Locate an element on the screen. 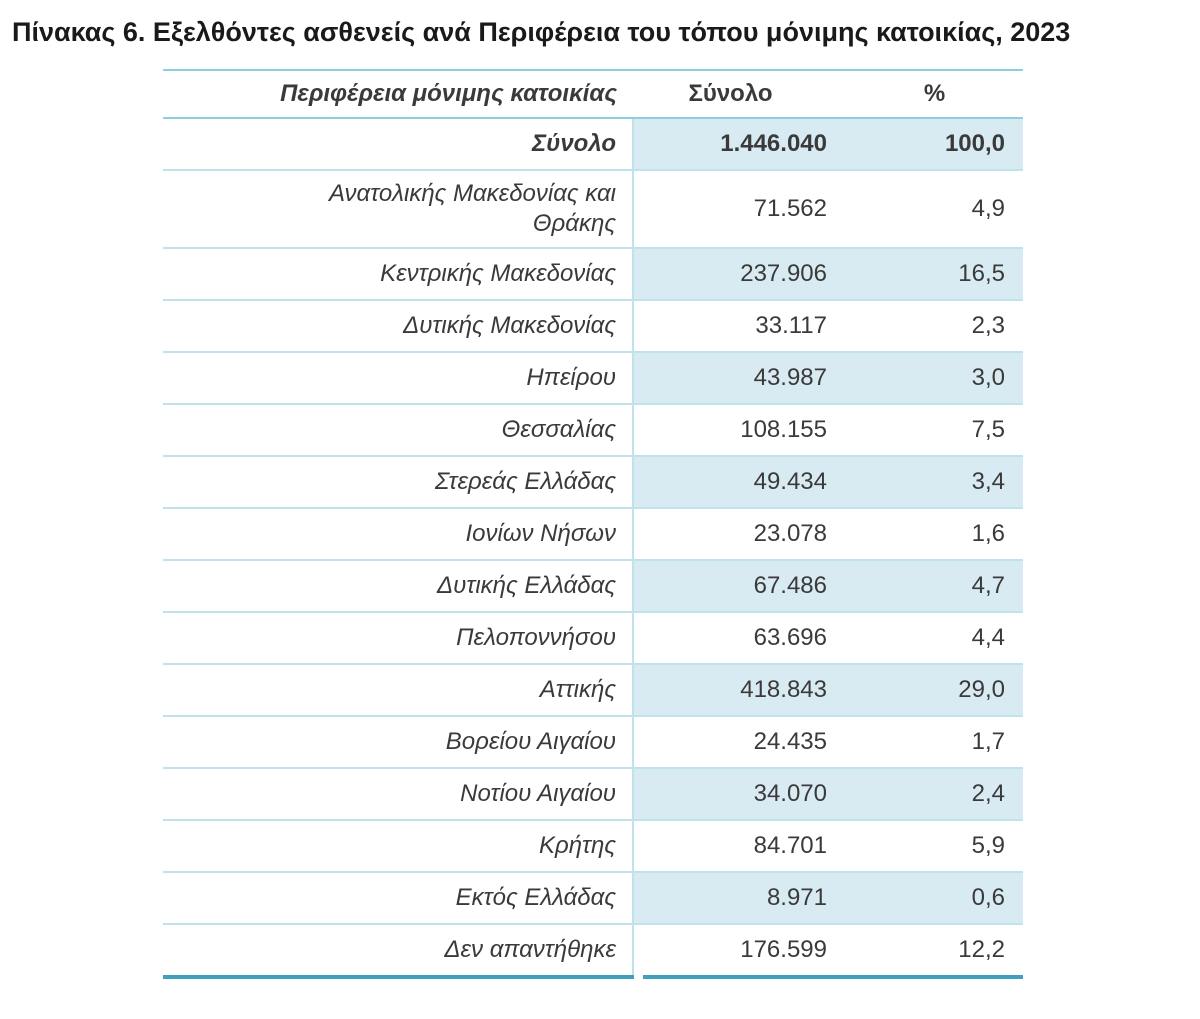 This screenshot has height=1019, width=1200. total-cell: 8.971 is located at coordinates (748, 899).